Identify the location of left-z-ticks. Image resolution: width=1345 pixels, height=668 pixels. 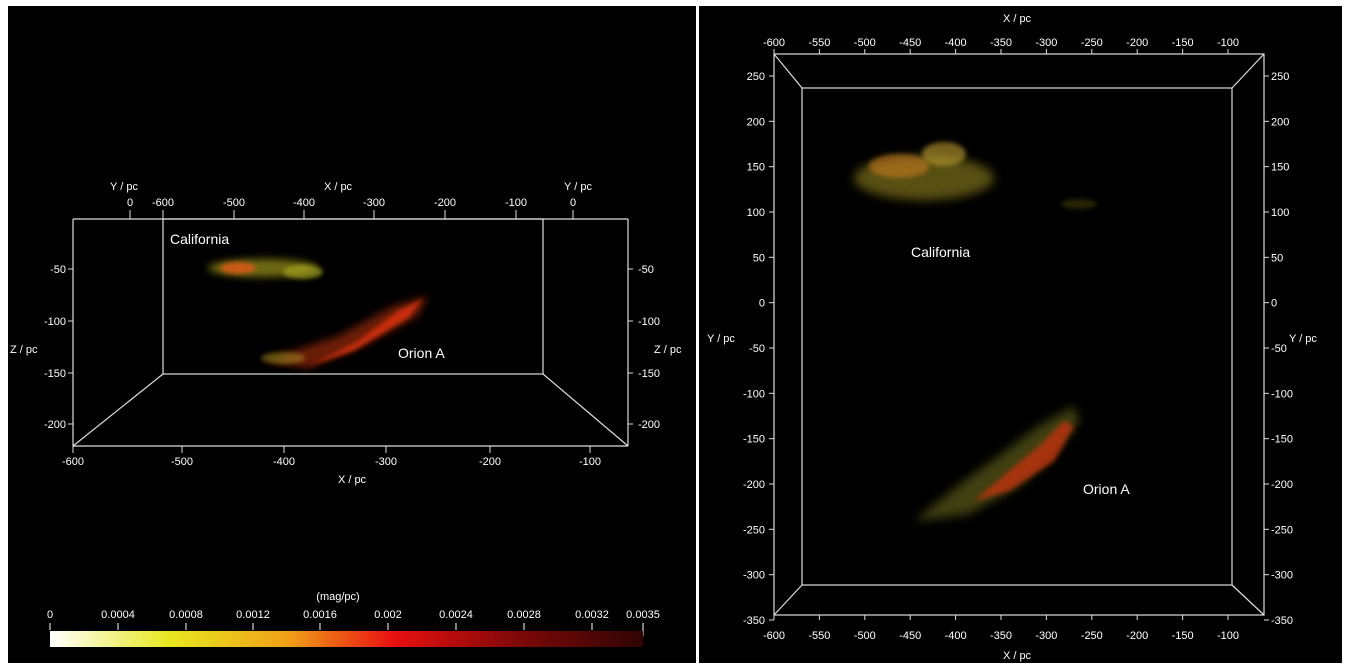
(350, 346).